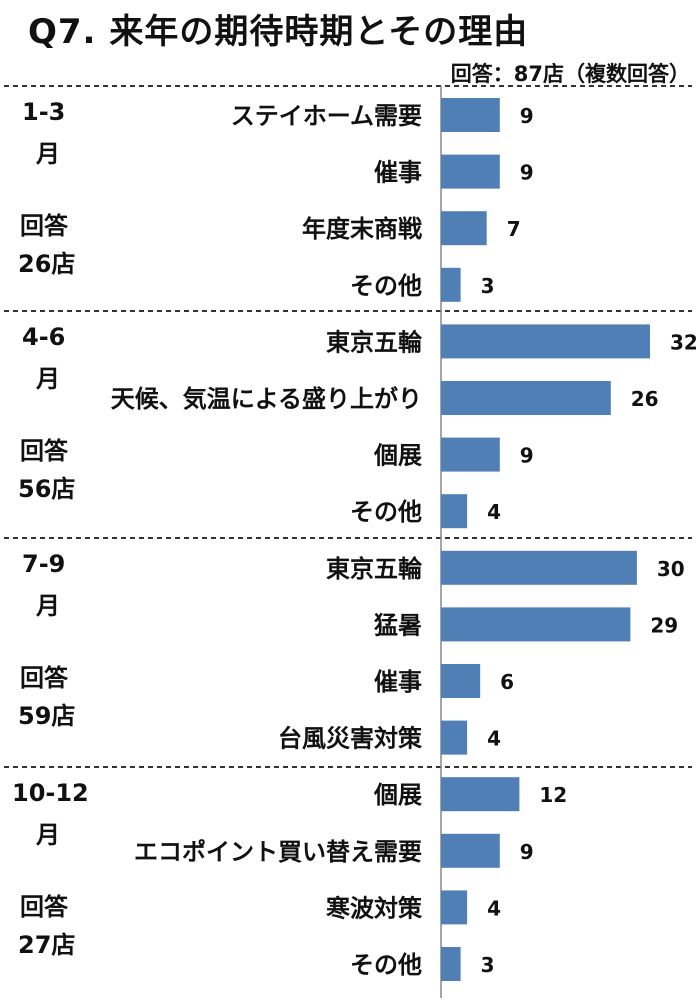  I want to click on category-label: 猛暑, so click(398, 625).